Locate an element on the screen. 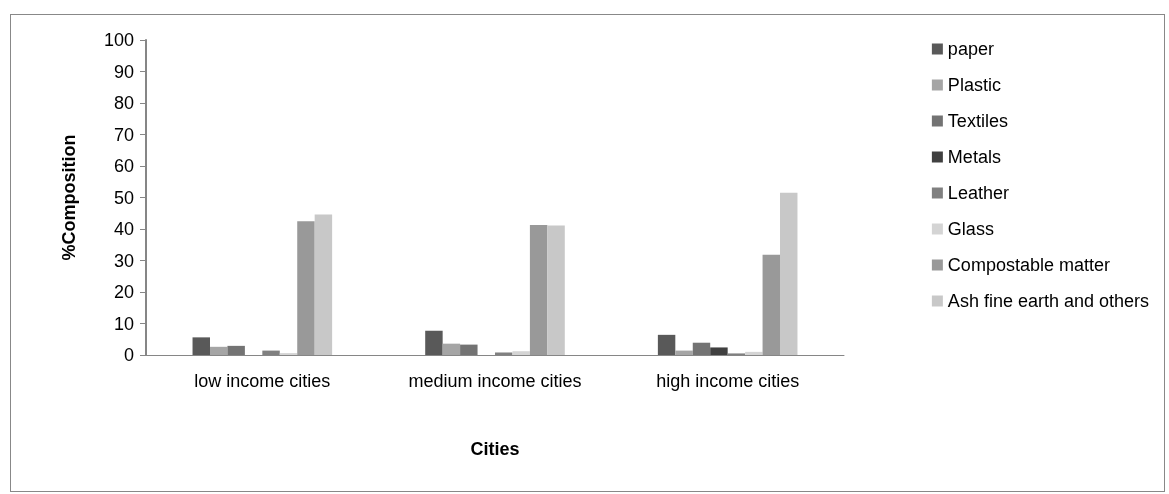  y-tick-label: 100 is located at coordinates (118, 40).